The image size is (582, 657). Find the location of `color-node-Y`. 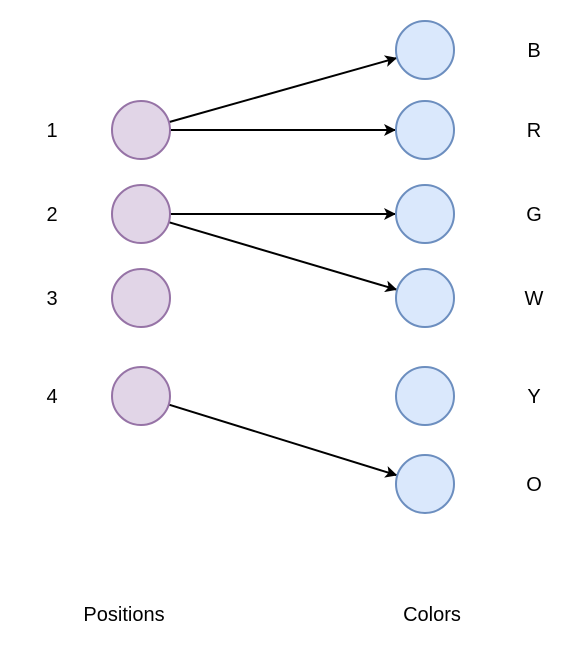

color-node-Y is located at coordinates (425, 396).